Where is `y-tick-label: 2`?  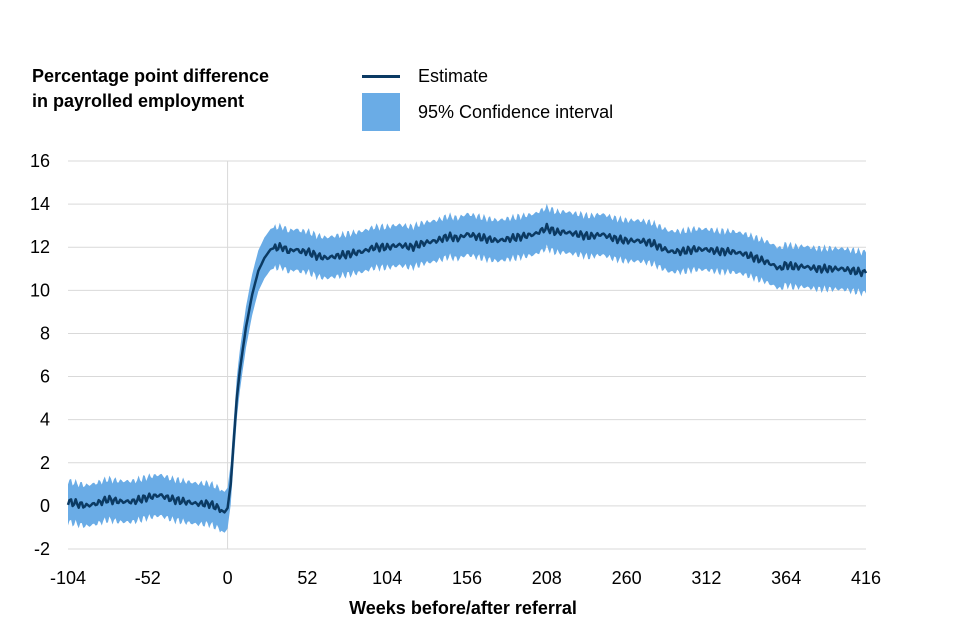 y-tick-label: 2 is located at coordinates (45, 463).